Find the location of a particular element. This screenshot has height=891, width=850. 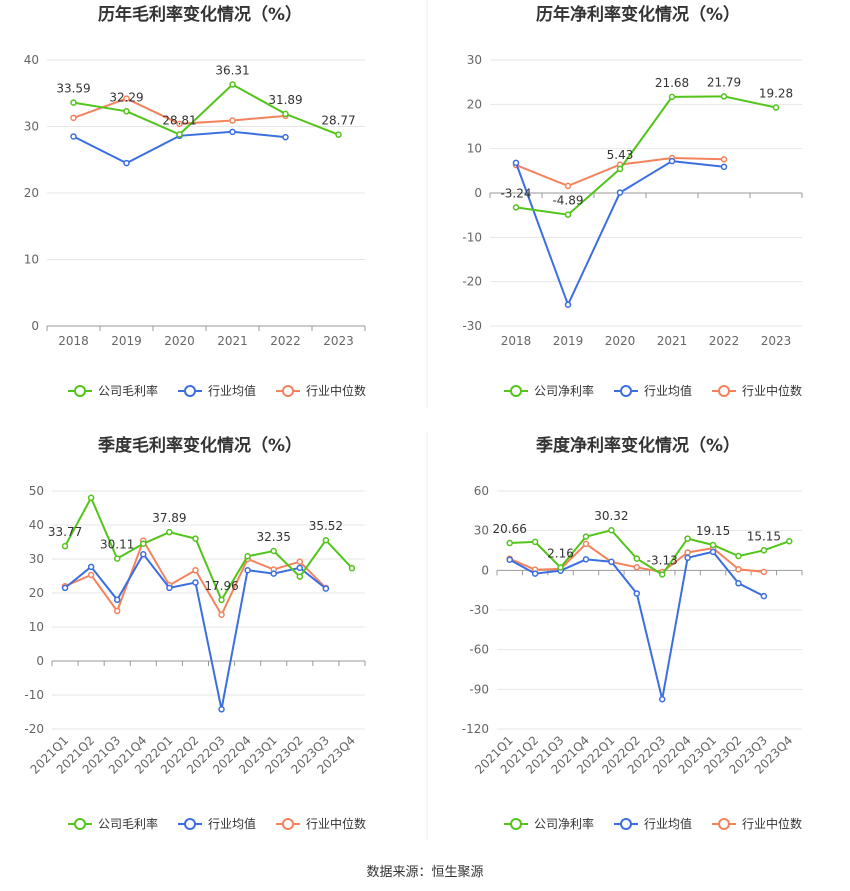

data-label: 19.28 is located at coordinates (776, 94).